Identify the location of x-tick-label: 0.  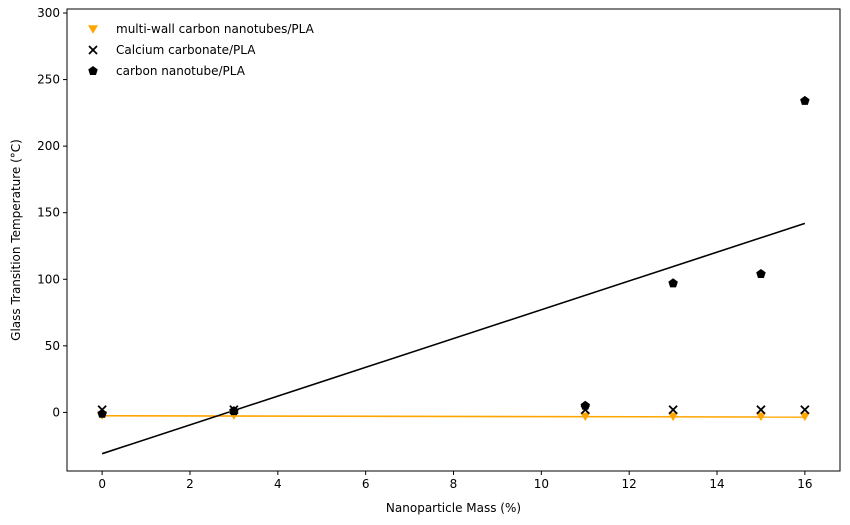
(102, 484).